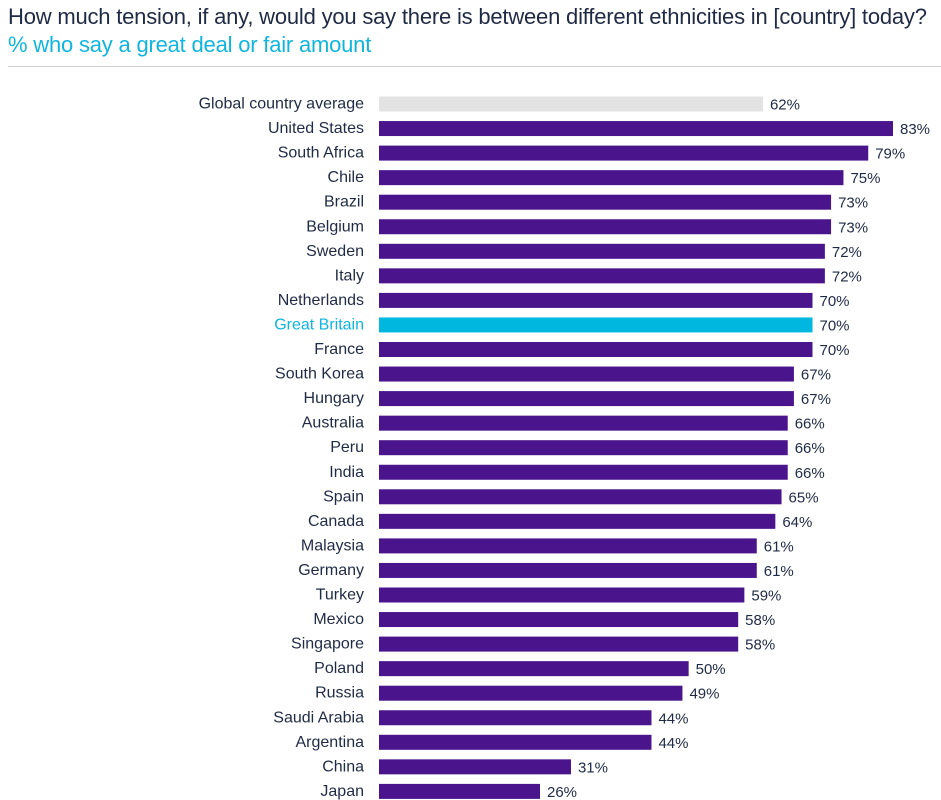 The image size is (941, 800). Describe the element at coordinates (344, 202) in the screenshot. I see `category-label-brazil: Brazil` at that location.